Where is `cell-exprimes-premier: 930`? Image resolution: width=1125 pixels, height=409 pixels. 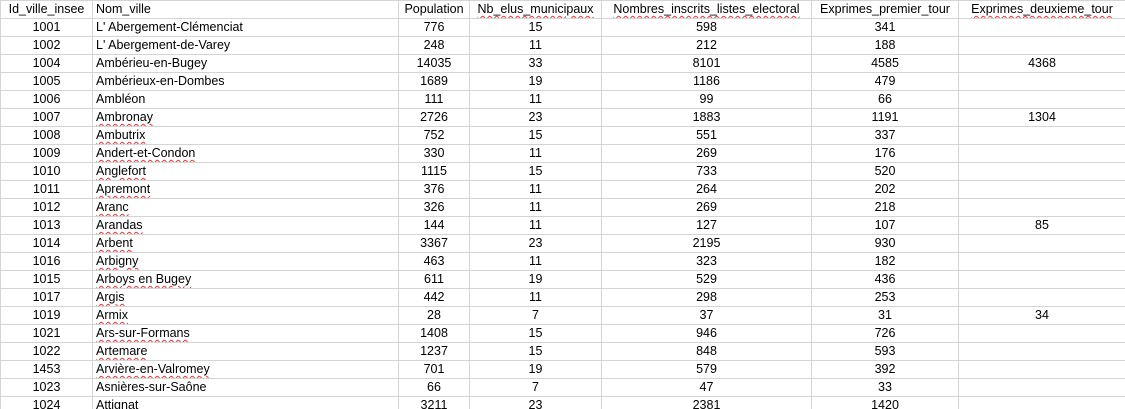 cell-exprimes-premier: 930 is located at coordinates (885, 243).